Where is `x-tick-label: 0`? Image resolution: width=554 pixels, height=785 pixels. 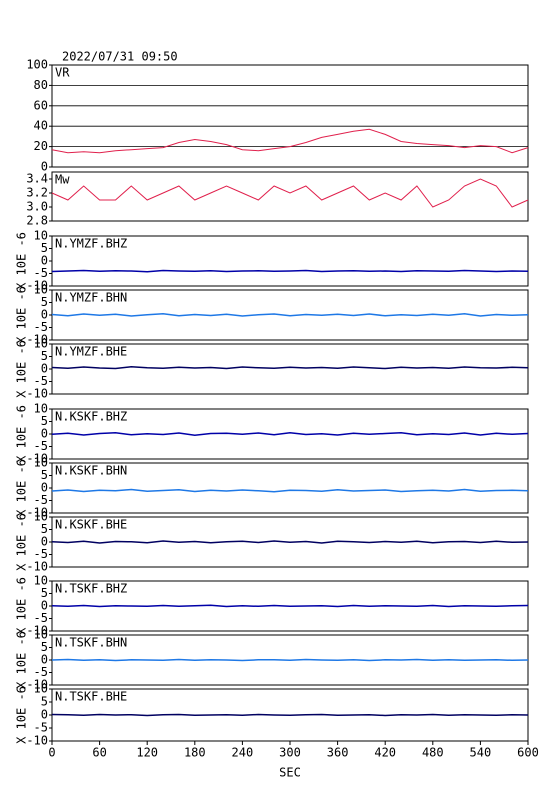
x-tick-label: 0 is located at coordinates (51, 753).